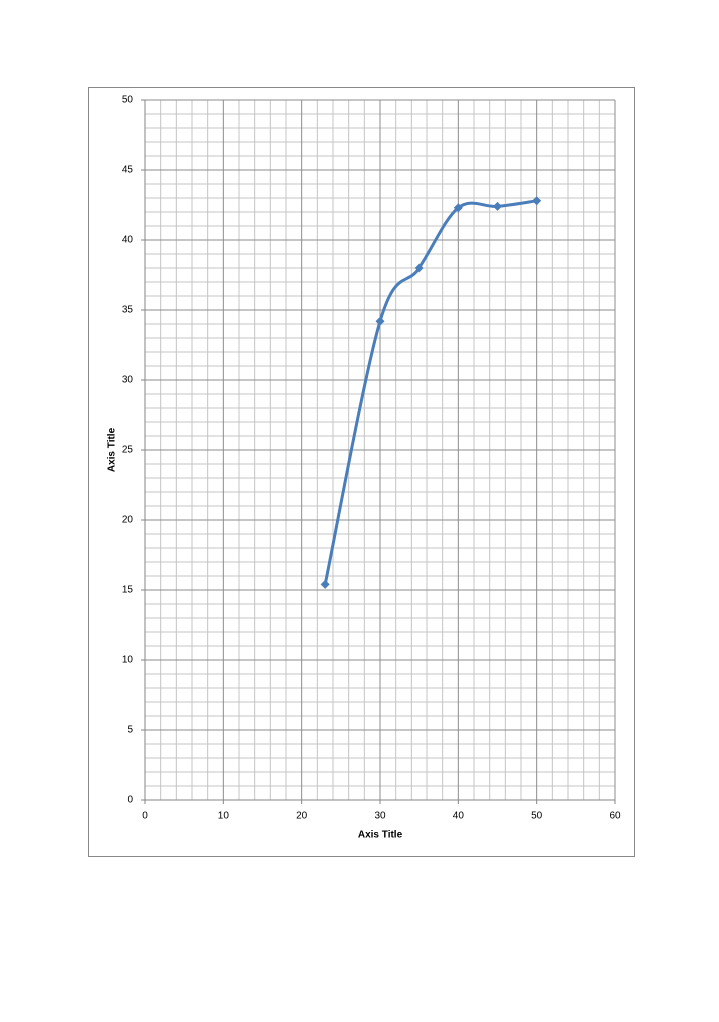  I want to click on x-tick-label: 40, so click(459, 816).